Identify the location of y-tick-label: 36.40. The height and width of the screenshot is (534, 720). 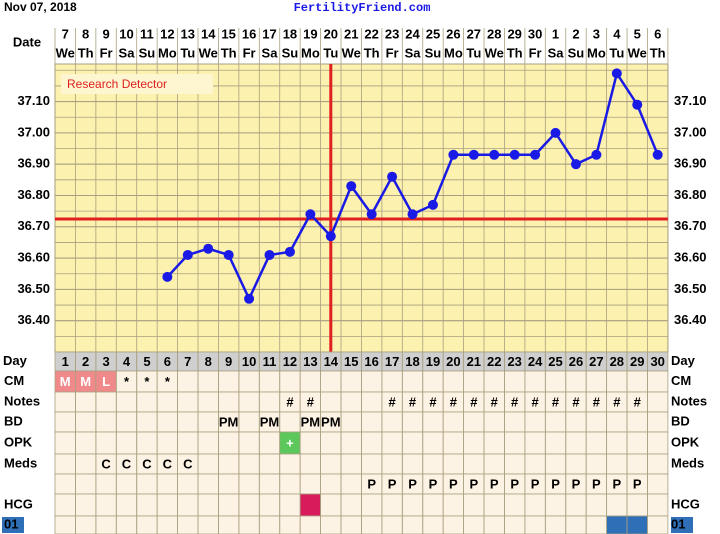
(33, 319).